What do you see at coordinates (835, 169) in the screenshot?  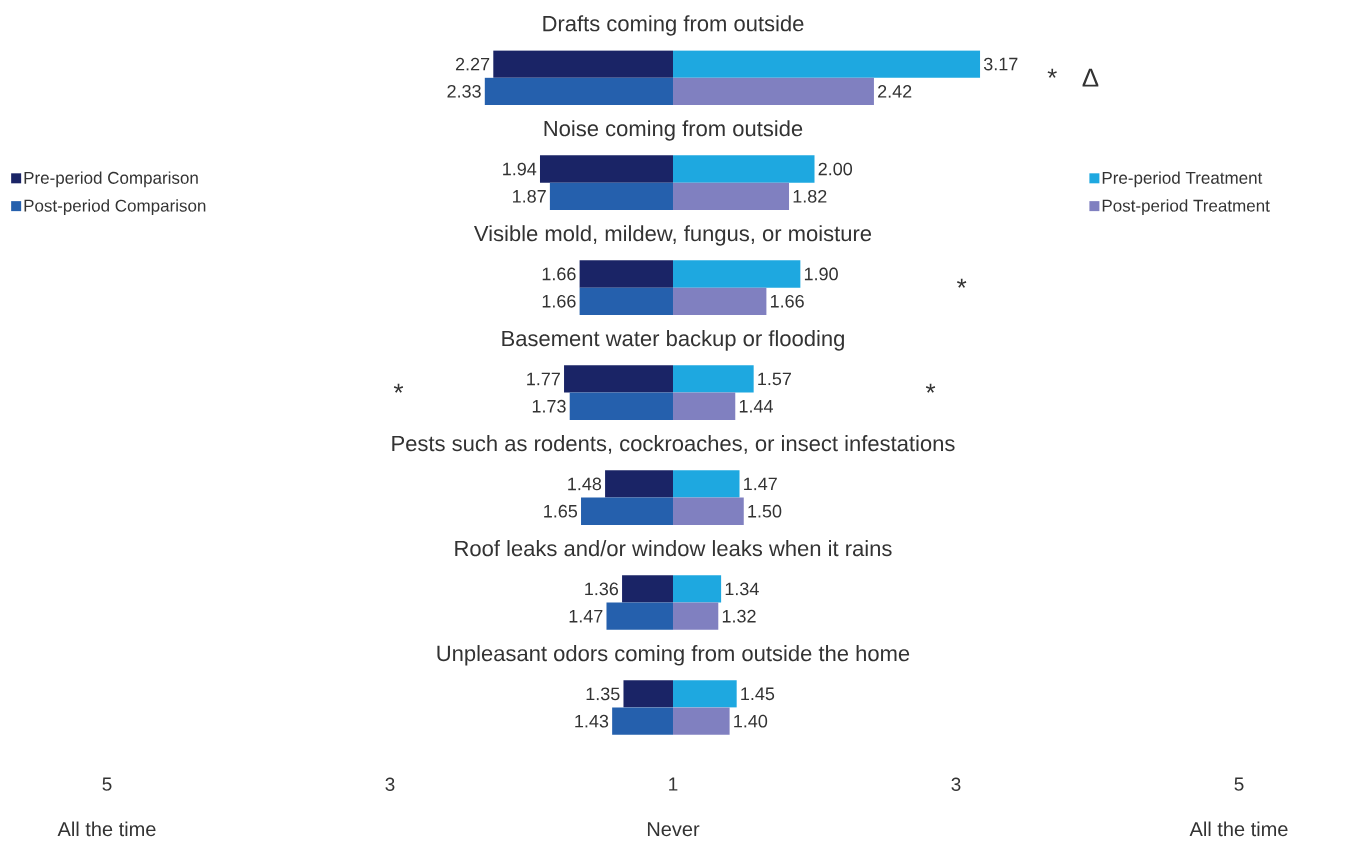 I see `data-label: 2.00` at bounding box center [835, 169].